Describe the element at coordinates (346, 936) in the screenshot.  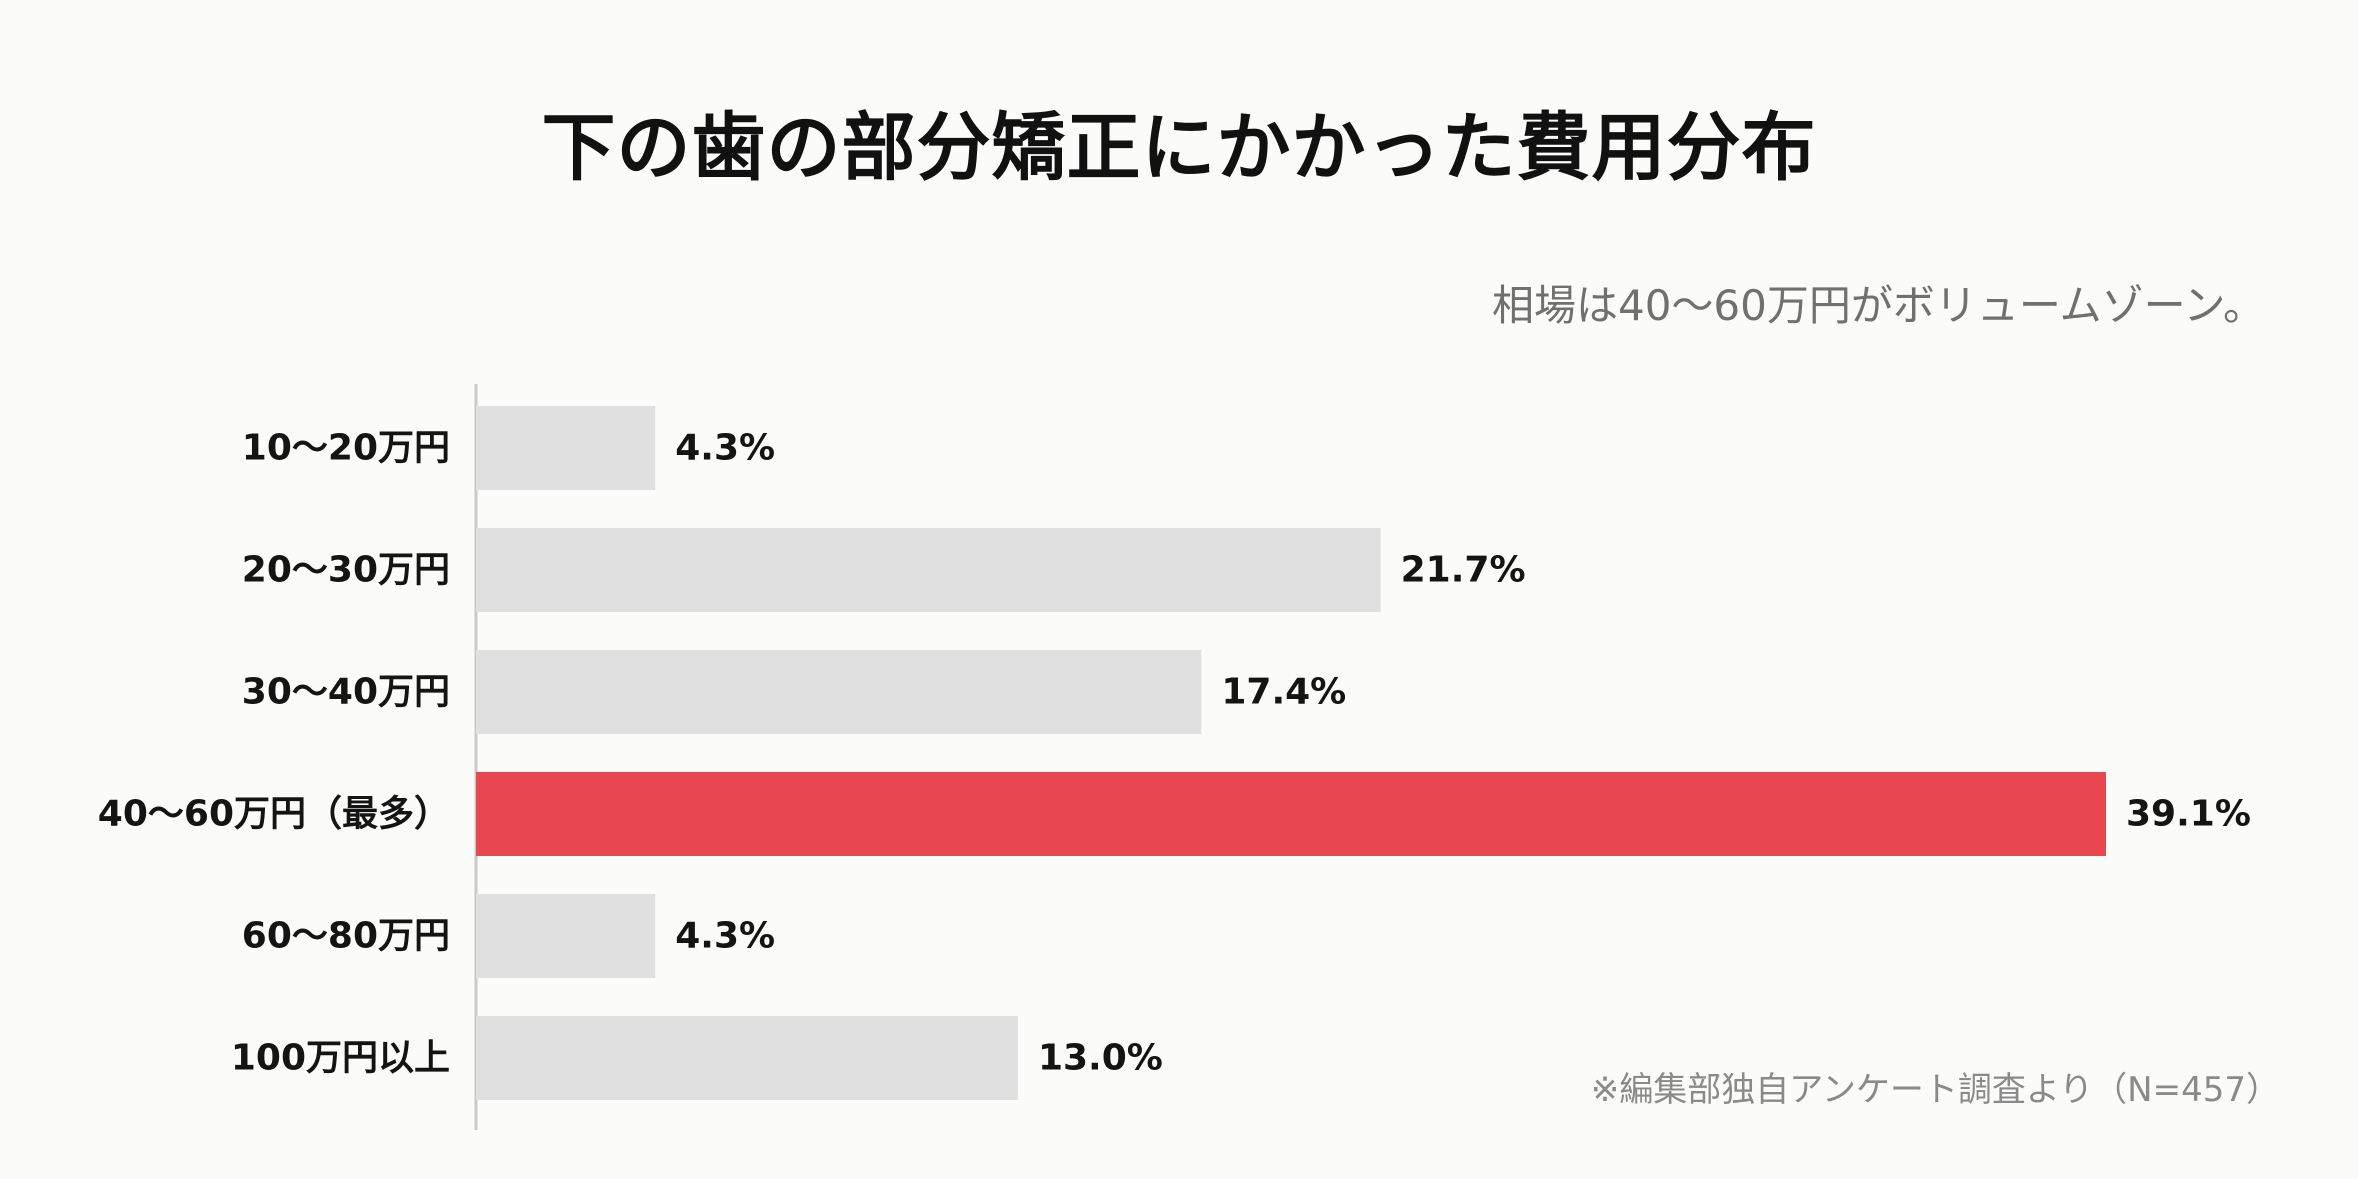
I see `category-label: 60〜80万円` at that location.